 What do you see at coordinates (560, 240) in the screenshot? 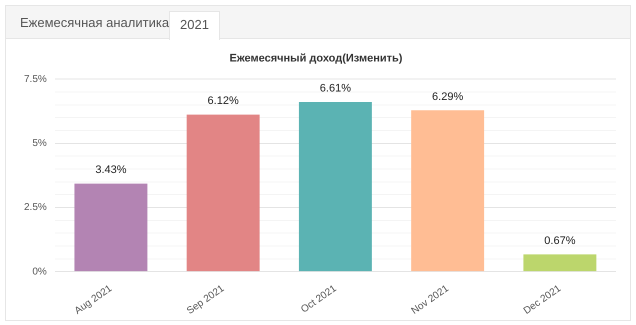
I see `data-label: 0.67%` at bounding box center [560, 240].